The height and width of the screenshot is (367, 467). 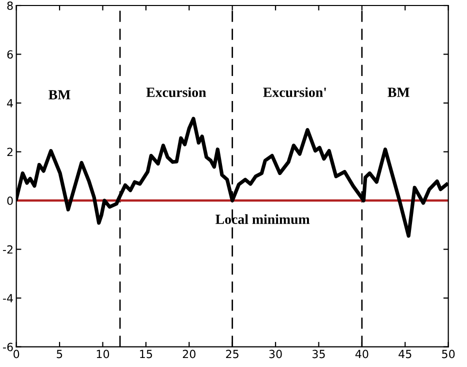 I want to click on annotation: Excursion', so click(x=294, y=92).